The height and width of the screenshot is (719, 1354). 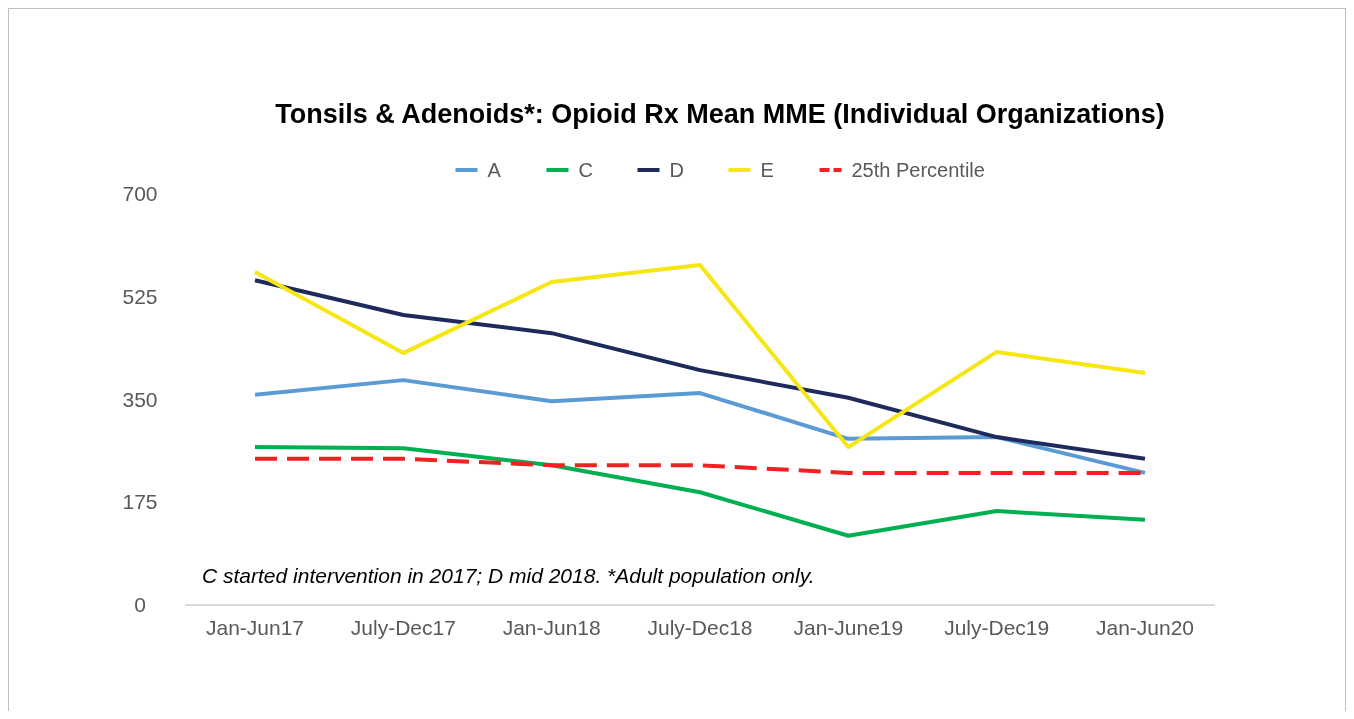 What do you see at coordinates (767, 170) in the screenshot?
I see `legend-label: E` at bounding box center [767, 170].